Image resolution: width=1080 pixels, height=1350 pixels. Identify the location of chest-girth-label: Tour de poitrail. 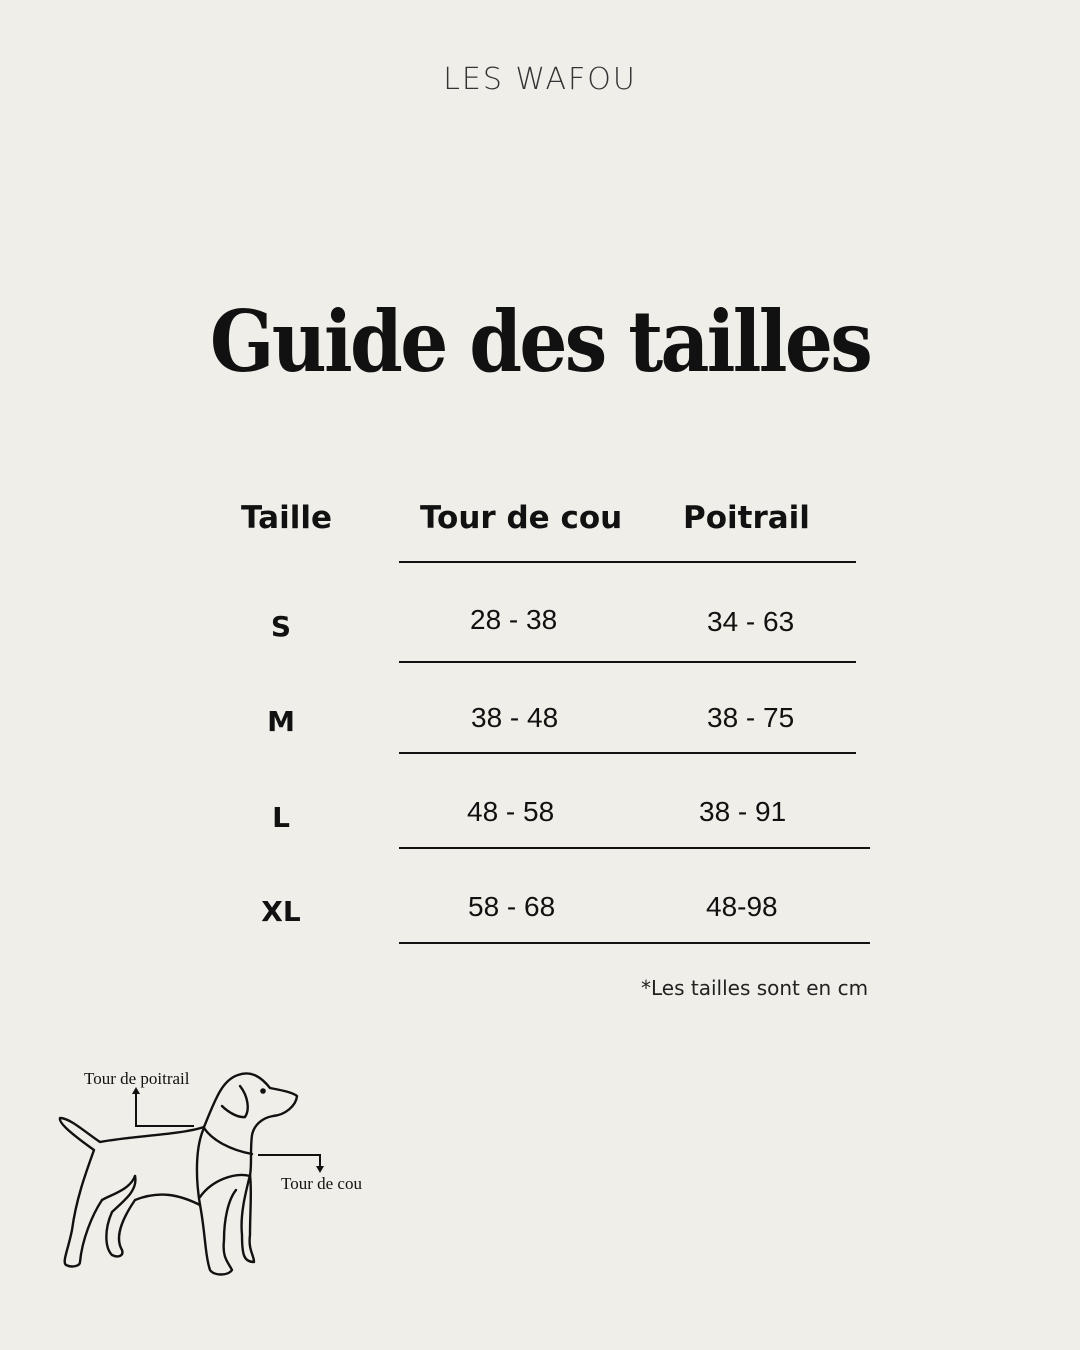
(137, 1078).